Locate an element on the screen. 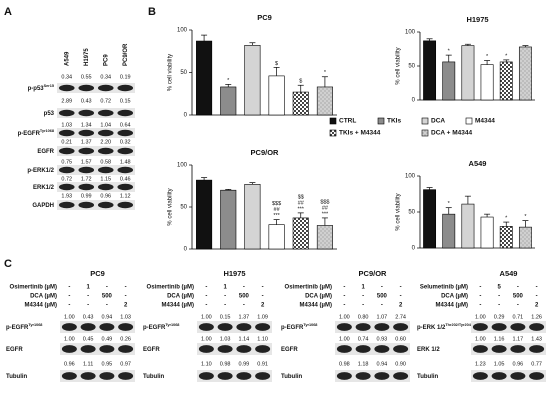 The image size is (550, 394). quant-number: 0.64 is located at coordinates (125, 125).